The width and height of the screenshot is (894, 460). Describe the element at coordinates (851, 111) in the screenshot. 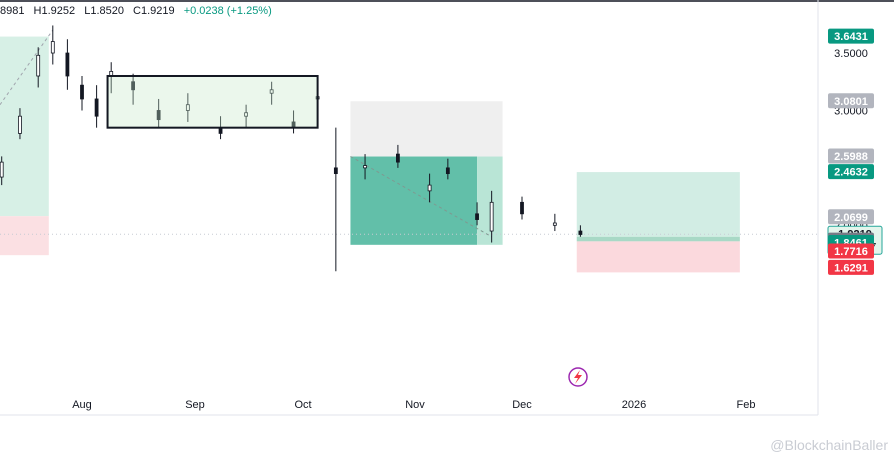

I see `y-tick-label: 3.0000` at that location.